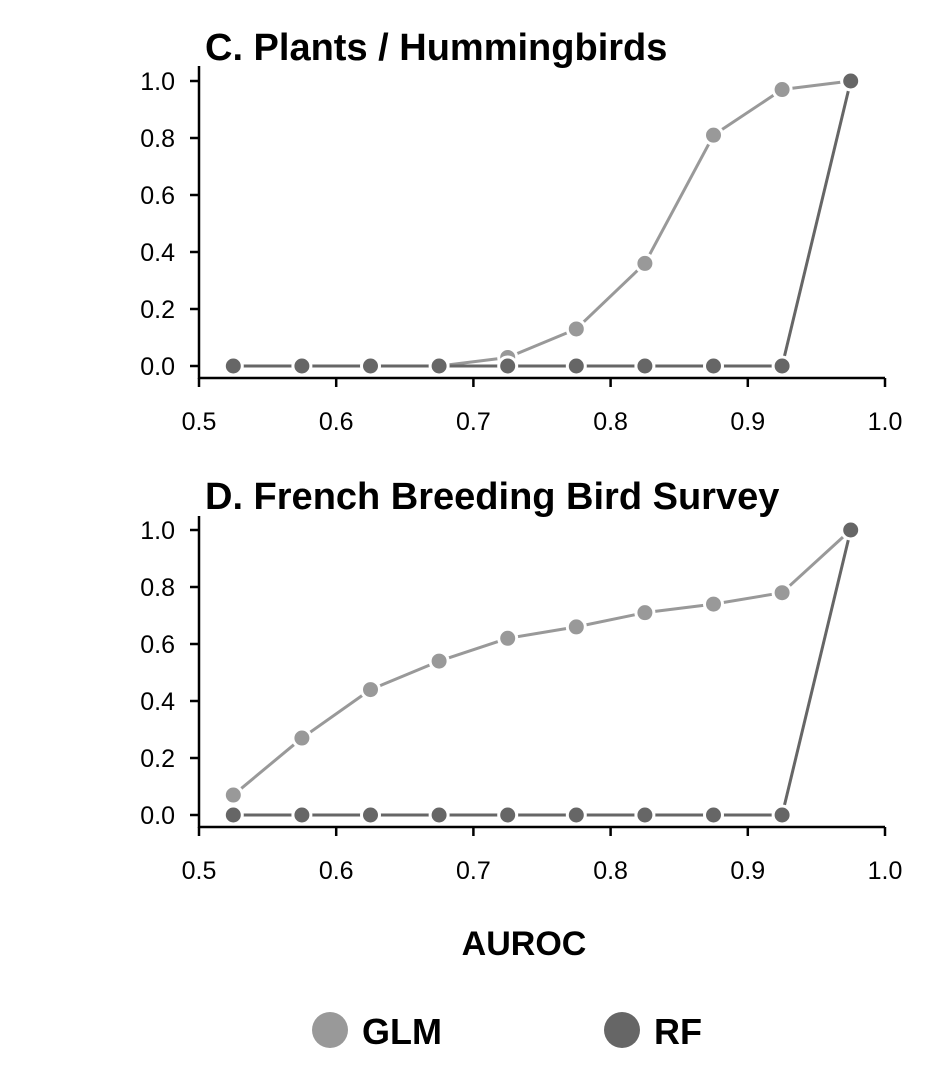  What do you see at coordinates (653, 1031) in the screenshot?
I see `legend-item-rf: RF` at bounding box center [653, 1031].